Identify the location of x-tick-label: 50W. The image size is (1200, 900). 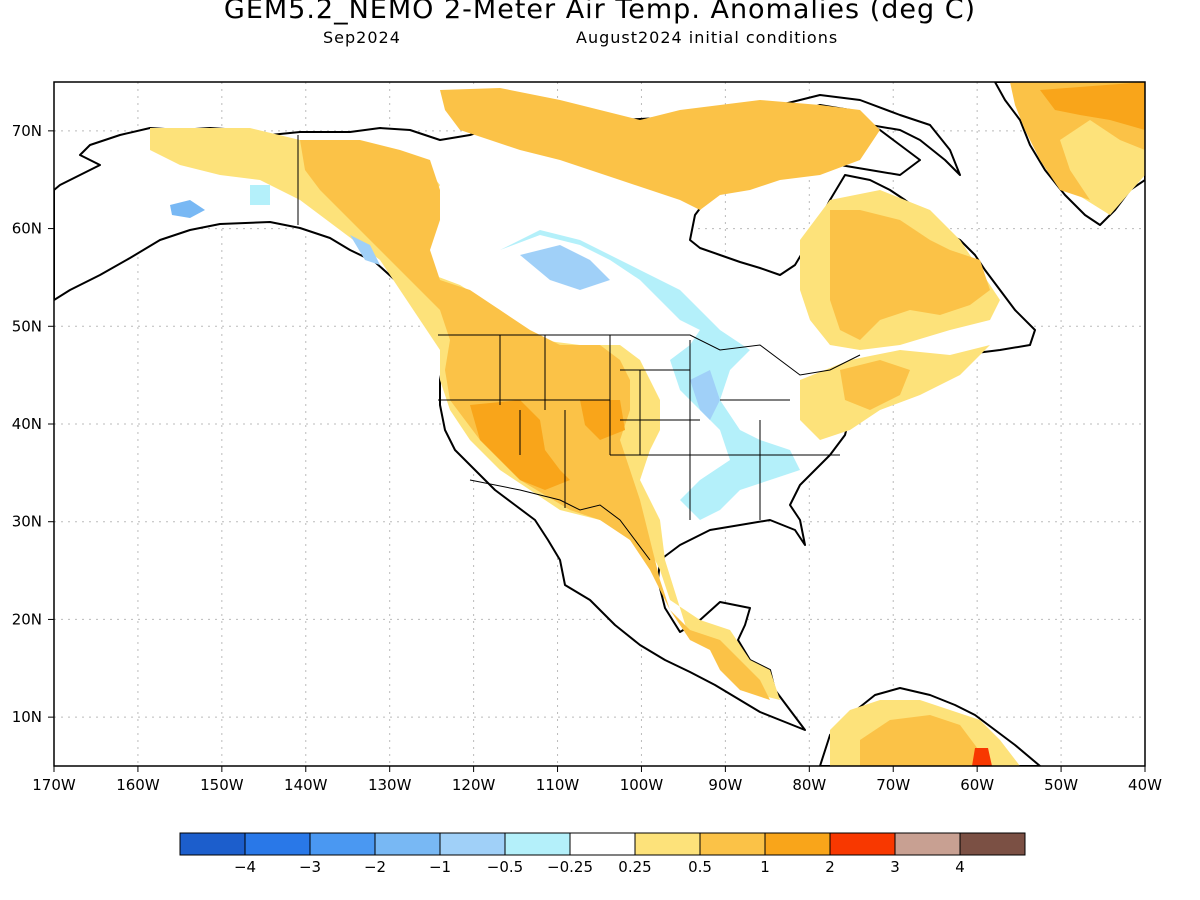
(1061, 785).